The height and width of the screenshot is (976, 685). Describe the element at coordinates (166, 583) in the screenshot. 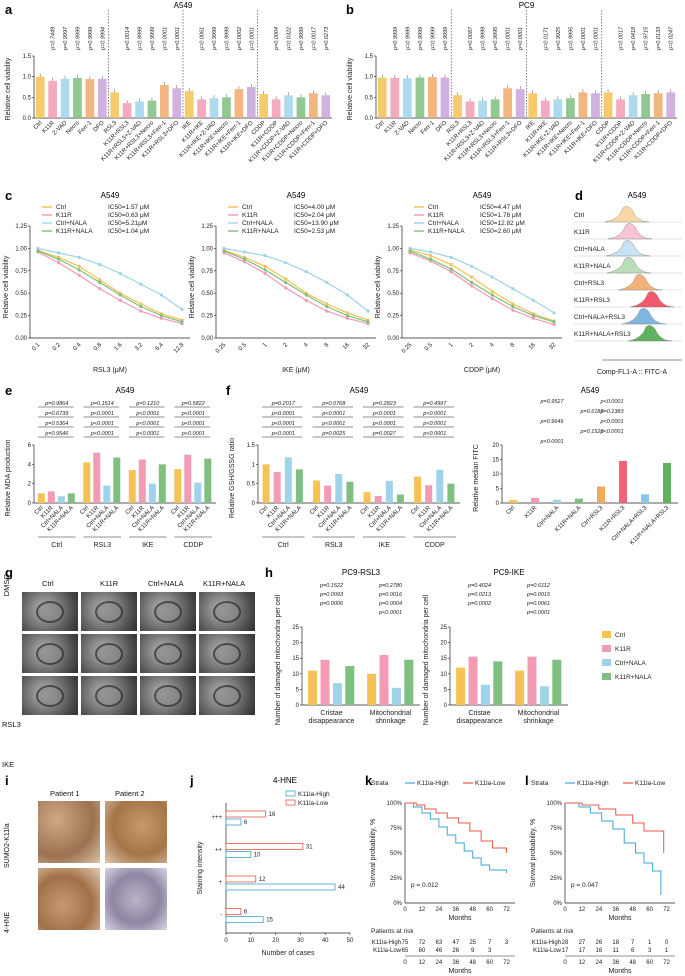

I see `g-col-label-ctrl-nala: Ctrl+NALA` at that location.